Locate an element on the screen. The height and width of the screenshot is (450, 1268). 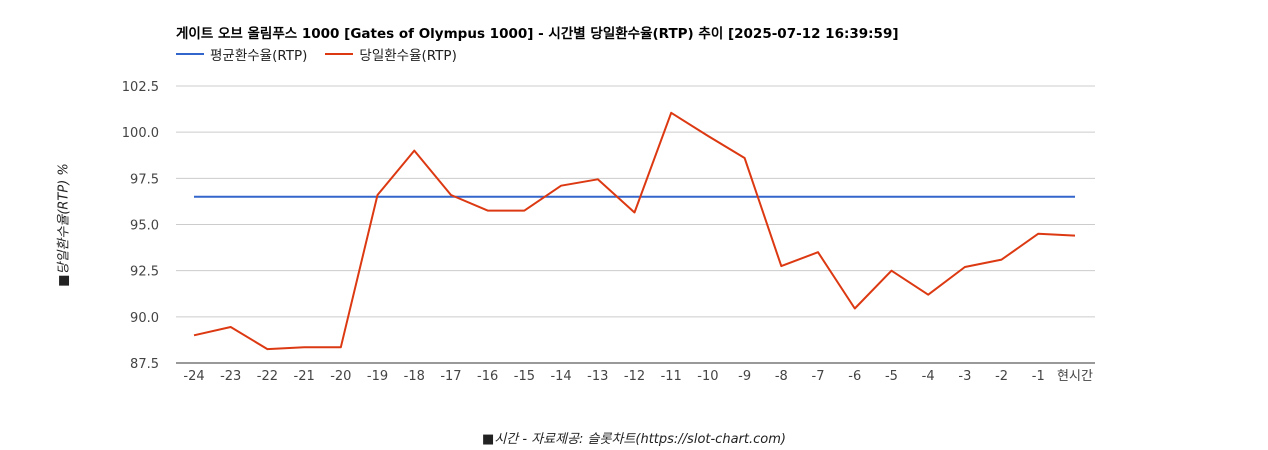
x-tick-label: -12 is located at coordinates (634, 376).